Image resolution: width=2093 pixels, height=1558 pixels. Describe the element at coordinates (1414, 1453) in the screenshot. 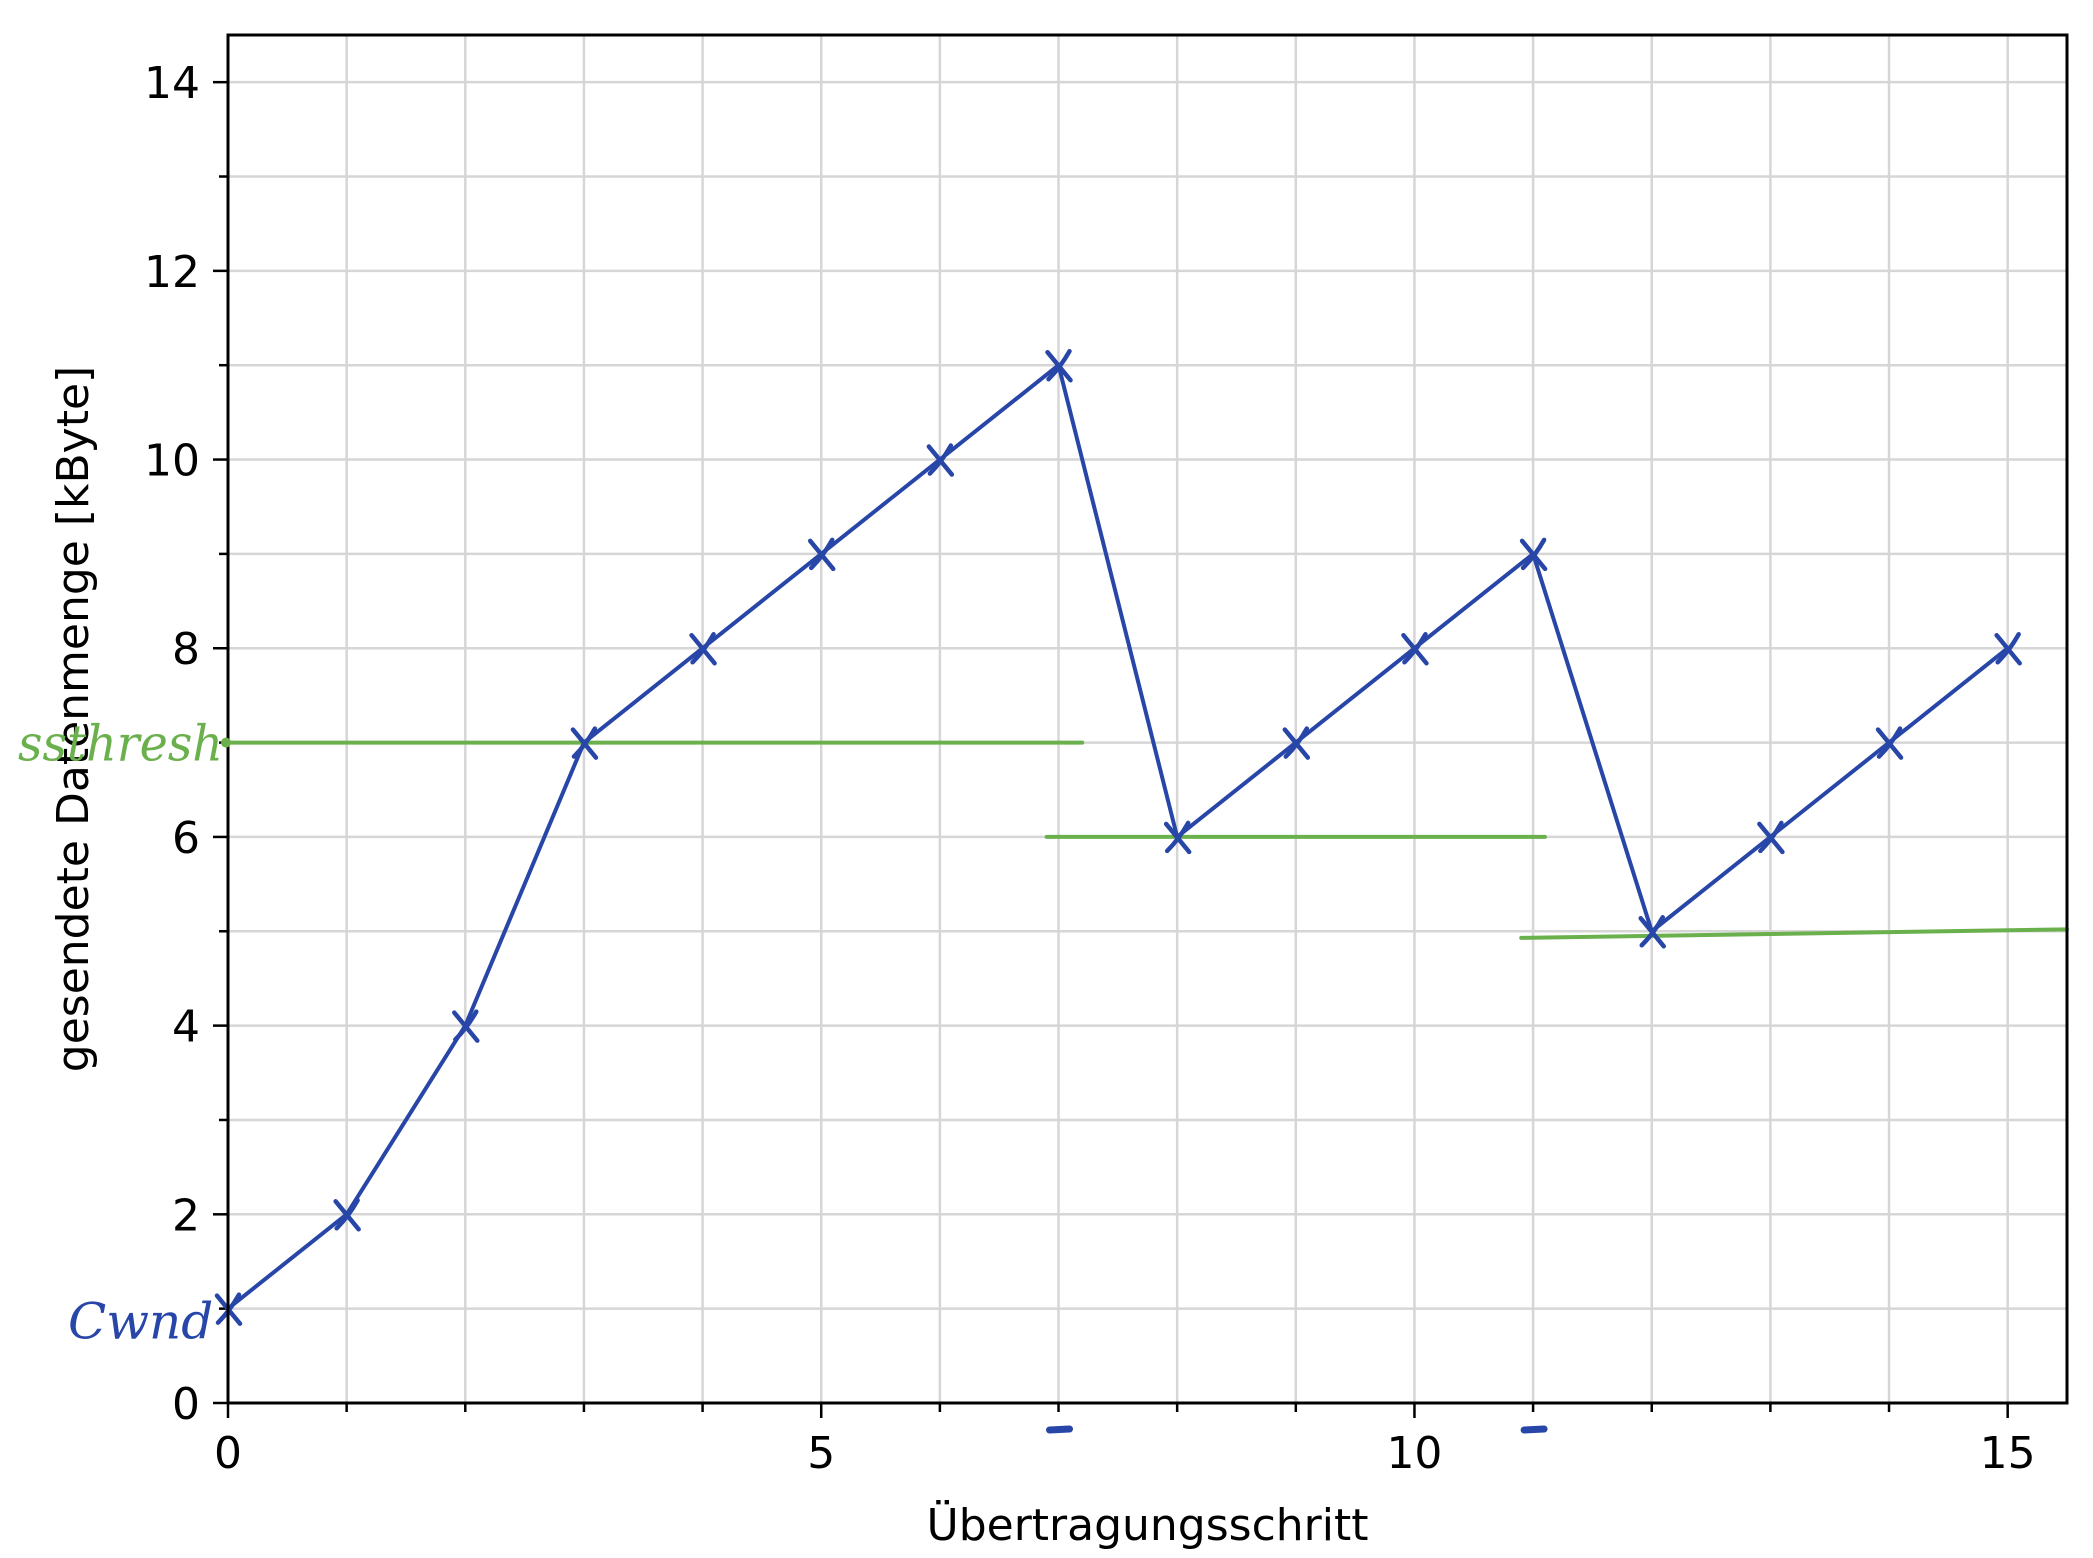

I see `x-tick-label: 10` at that location.